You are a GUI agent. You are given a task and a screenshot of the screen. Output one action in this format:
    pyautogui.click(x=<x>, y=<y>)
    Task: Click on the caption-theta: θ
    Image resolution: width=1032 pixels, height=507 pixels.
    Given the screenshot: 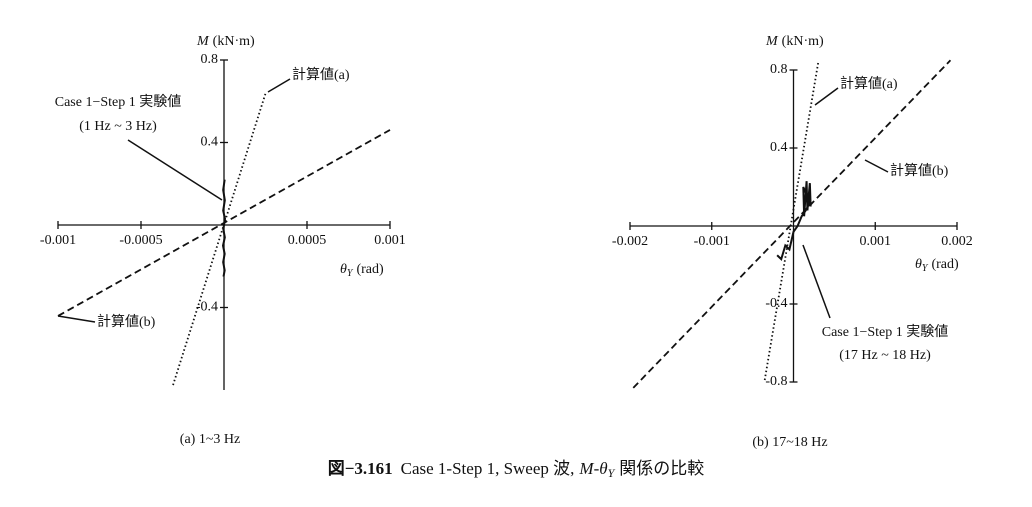 What is the action you would take?
    pyautogui.click(x=603, y=468)
    